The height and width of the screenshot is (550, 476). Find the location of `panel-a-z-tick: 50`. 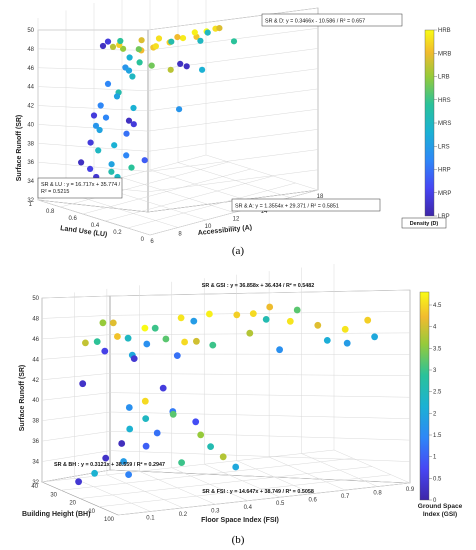

panel-a-z-tick: 50 is located at coordinates (30, 31).